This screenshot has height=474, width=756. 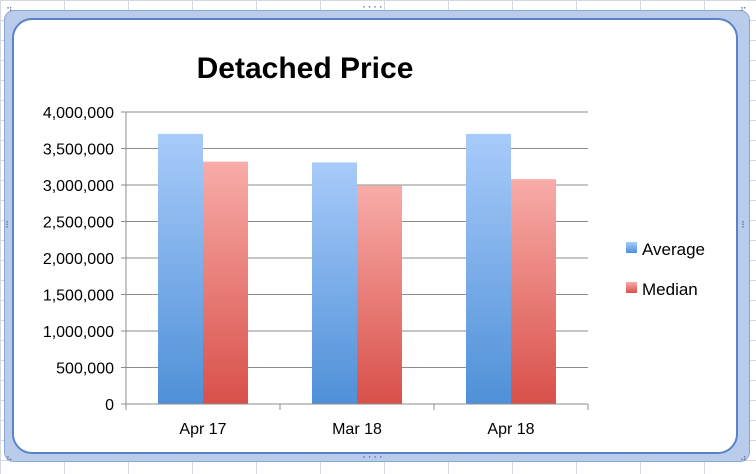 I want to click on resize-handle-bottom-right: ⠚, so click(x=743, y=461).